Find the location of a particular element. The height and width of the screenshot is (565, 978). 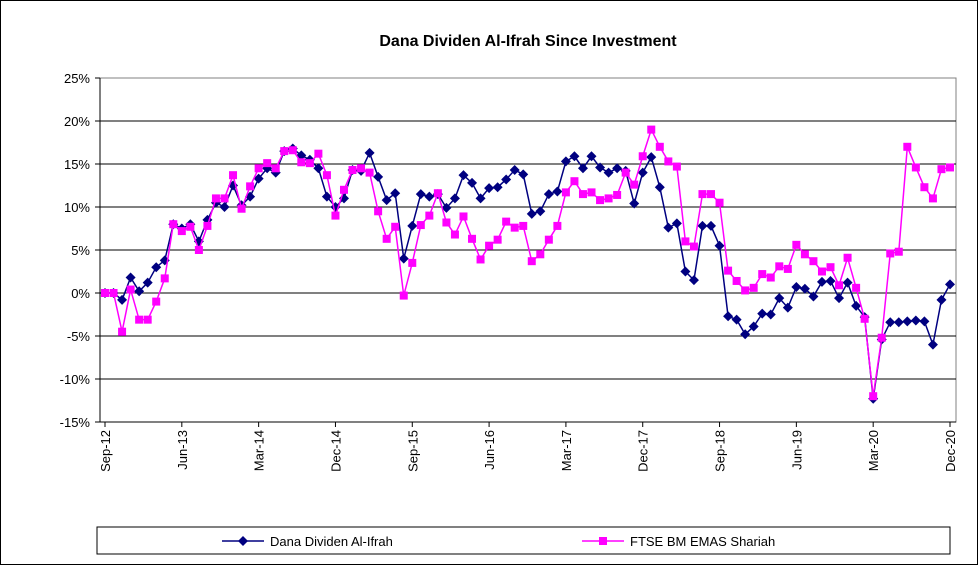

y-tick-label: 15% is located at coordinates (77, 164).